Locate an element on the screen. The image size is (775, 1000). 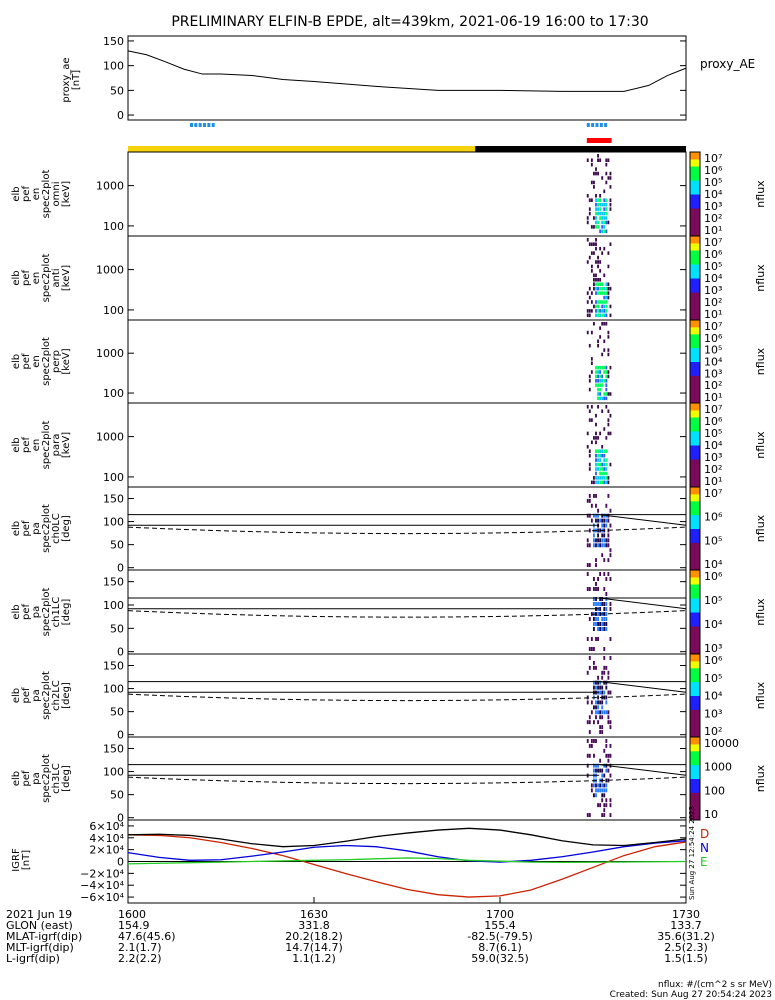
footer-row-value: 1700 is located at coordinates (500, 914).